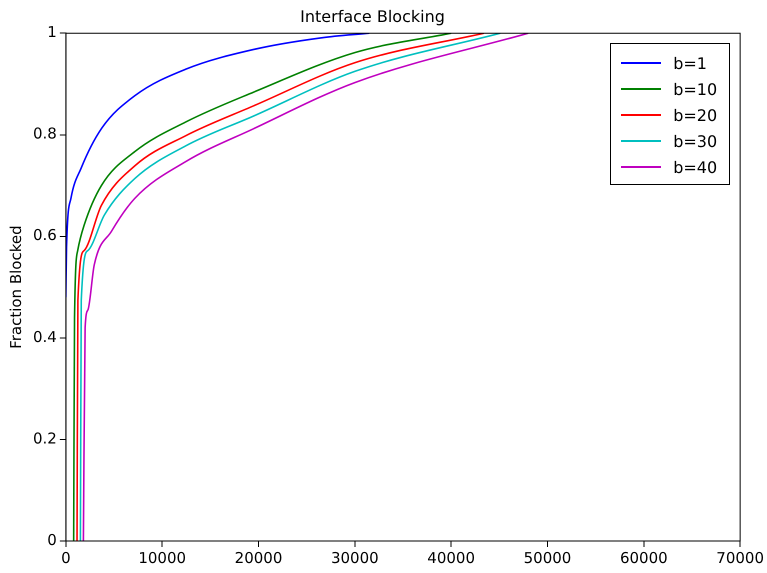  What do you see at coordinates (15, 287) in the screenshot?
I see `y-axis-title: Fraction Blocked` at bounding box center [15, 287].